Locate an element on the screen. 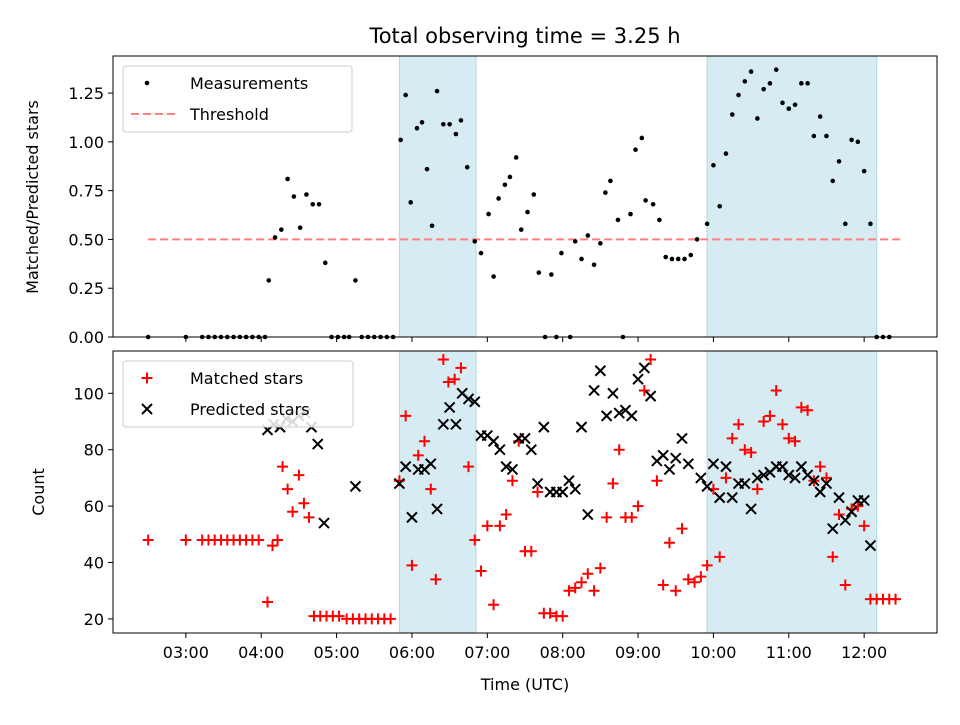 This screenshot has height=725, width=960. ratio-y-axis-label: Matched/Predicted stars is located at coordinates (32, 197).